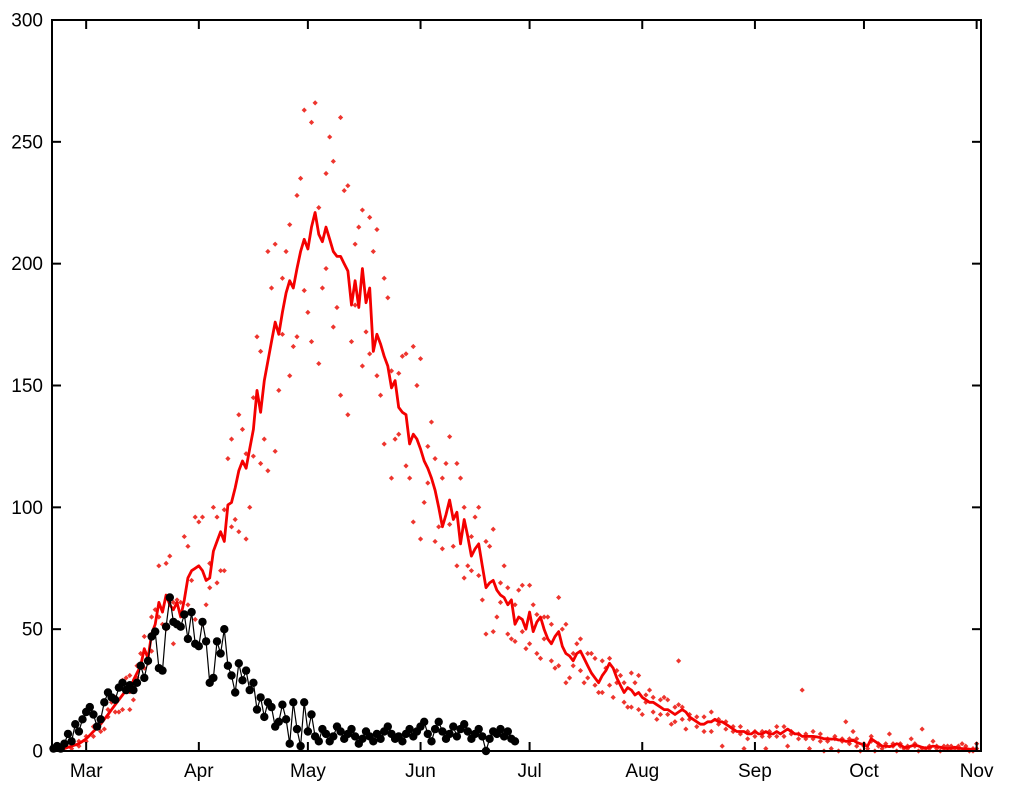 The image size is (1009, 792). I want to click on y-tick-label: 0, so click(37, 752).